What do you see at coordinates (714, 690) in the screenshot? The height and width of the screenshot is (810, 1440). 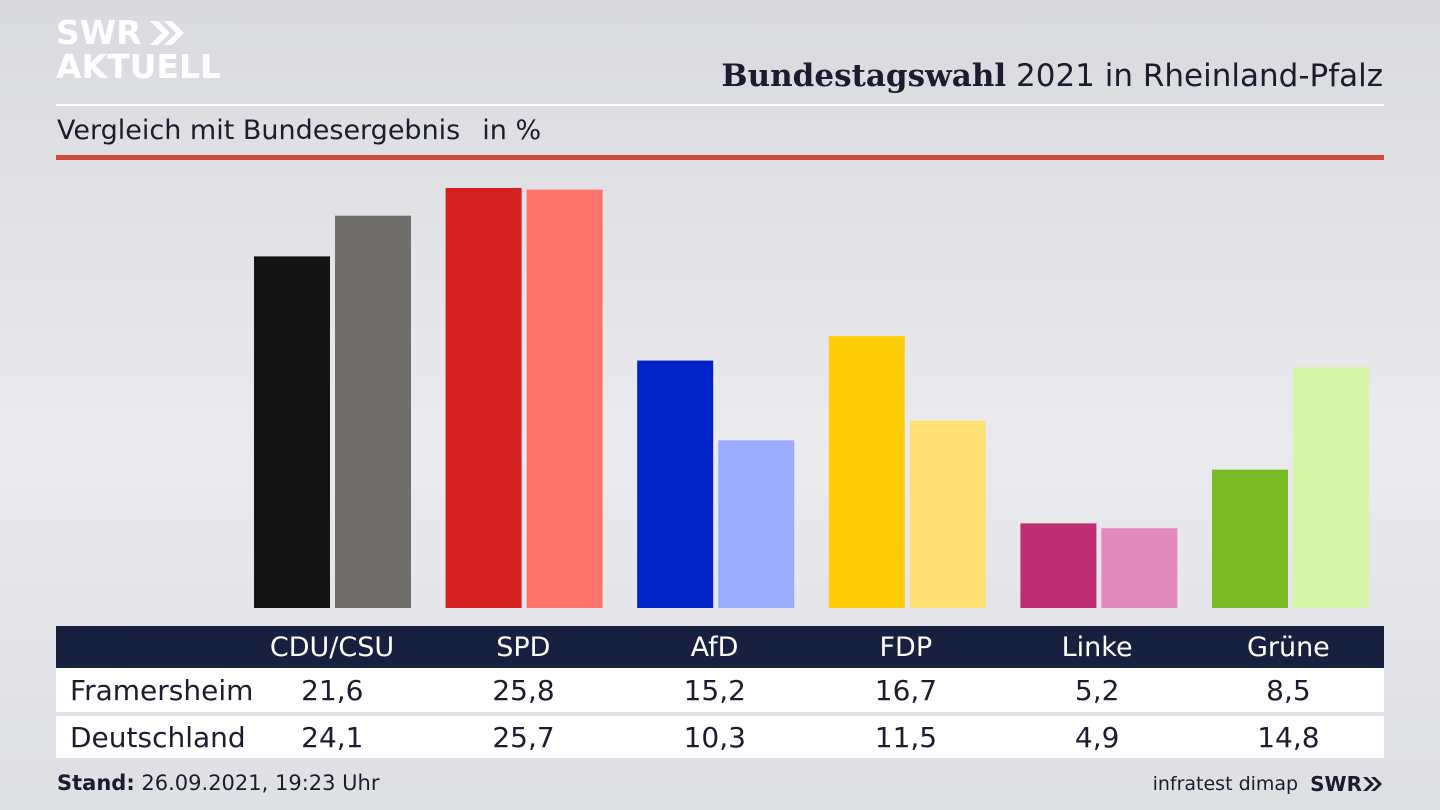 I see `table-cell: 15,2` at bounding box center [714, 690].